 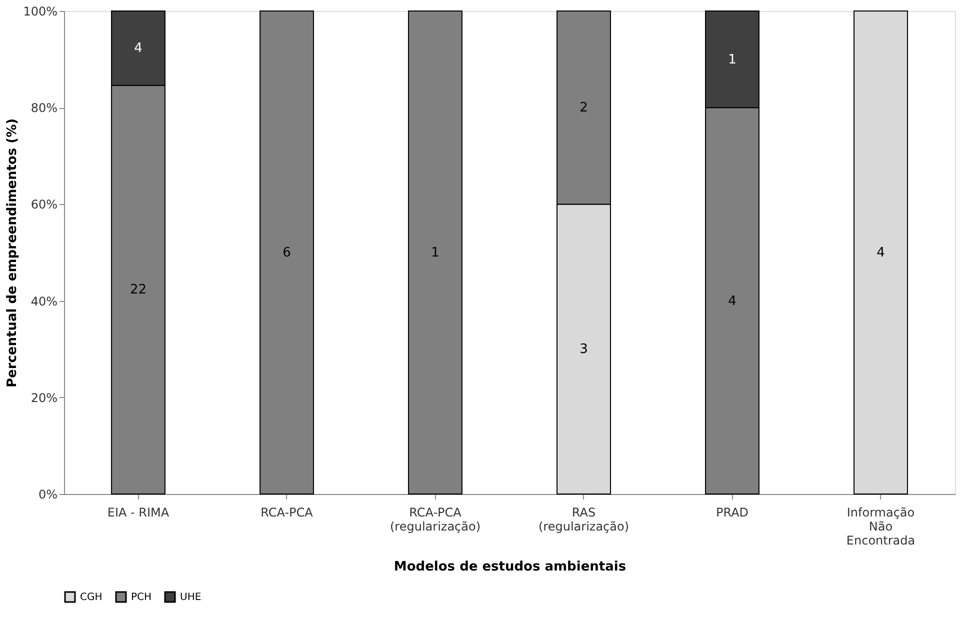 What do you see at coordinates (584, 350) in the screenshot?
I see `annotation: 3` at bounding box center [584, 350].